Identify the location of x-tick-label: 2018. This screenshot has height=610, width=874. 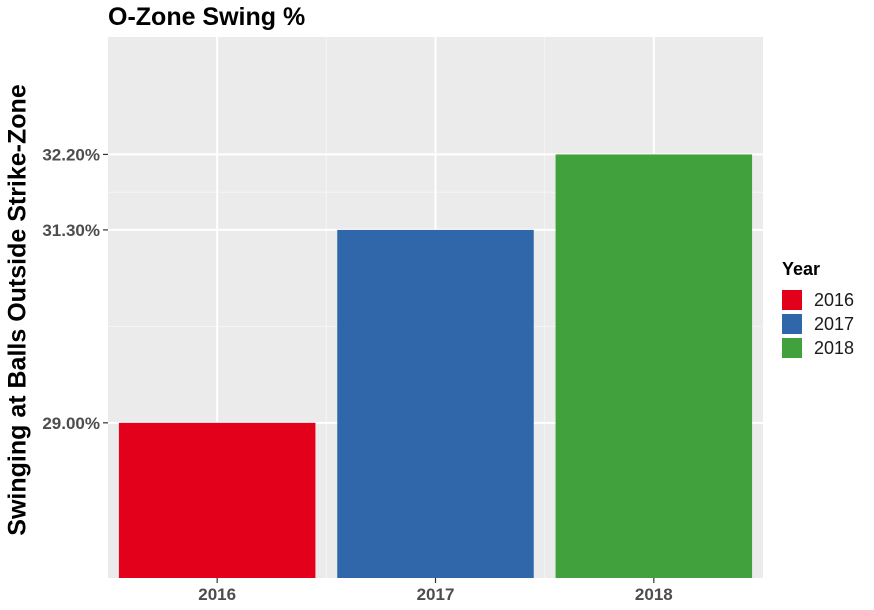
(654, 594).